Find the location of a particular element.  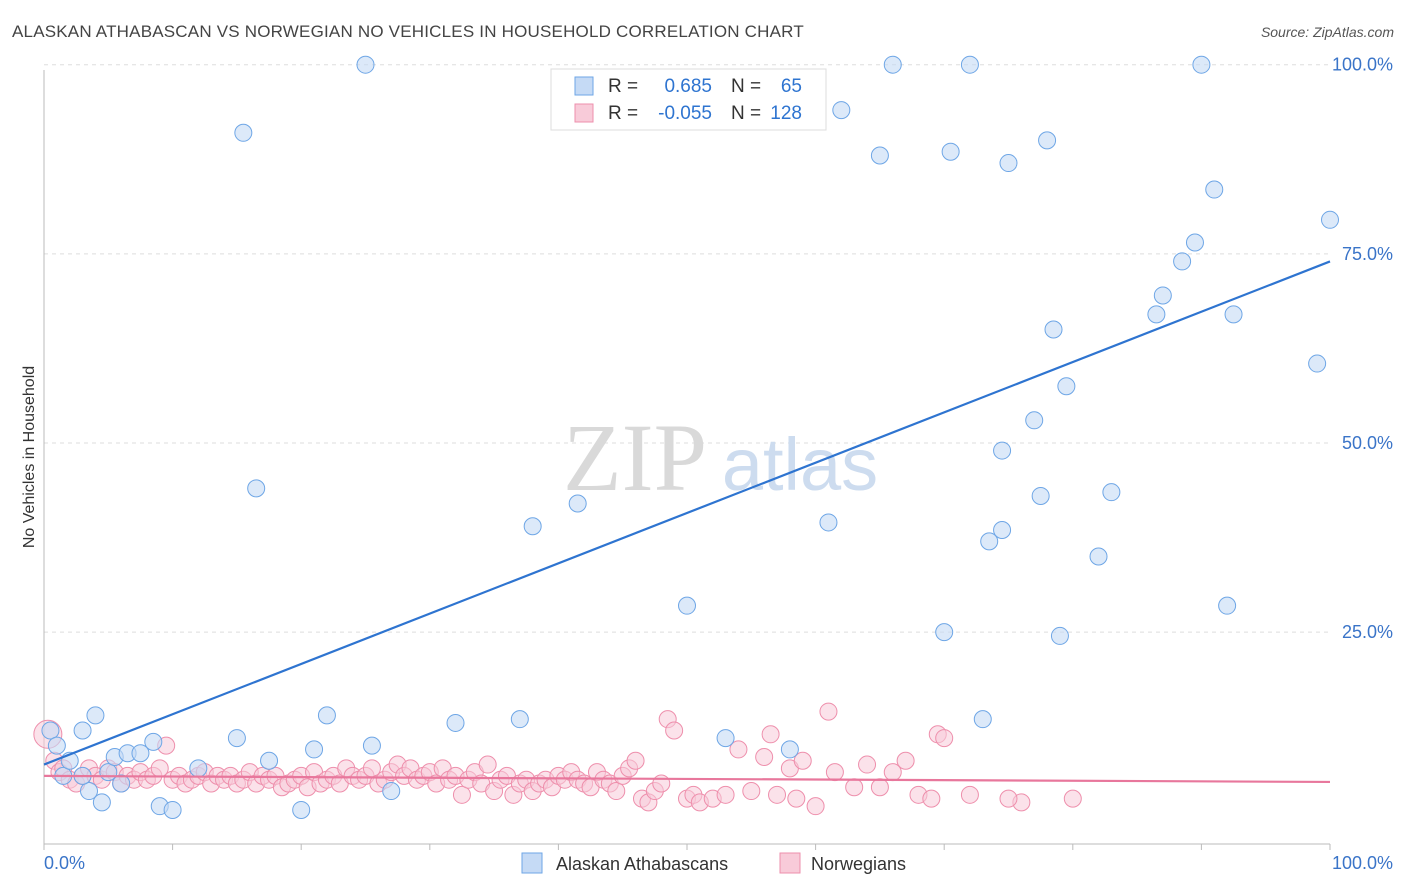

legend-label-norwegian: Norwegians is located at coordinates (858, 864).